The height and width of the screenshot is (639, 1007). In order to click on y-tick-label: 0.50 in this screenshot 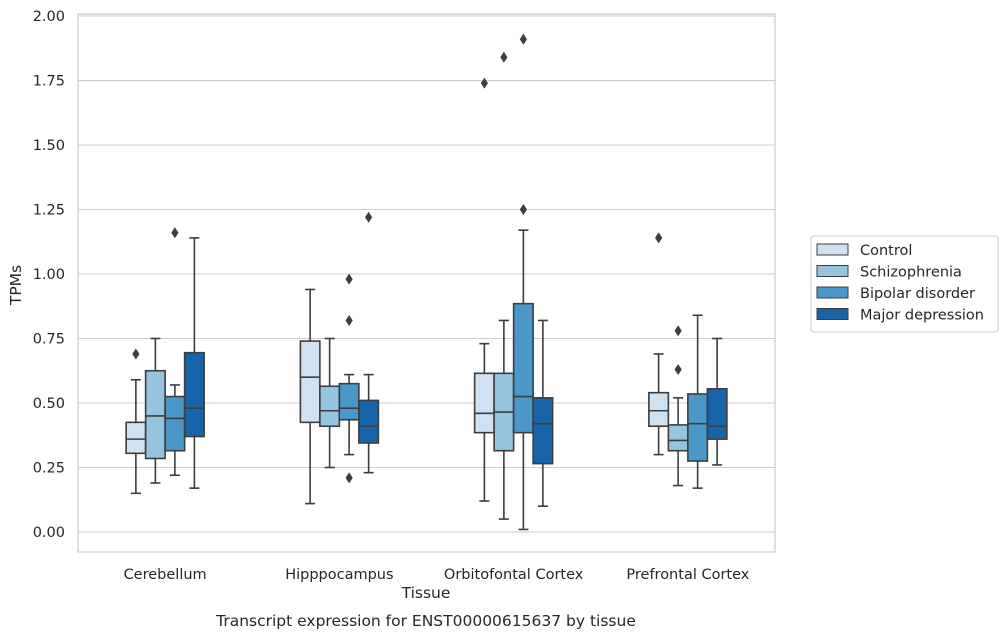, I will do `click(49, 404)`.